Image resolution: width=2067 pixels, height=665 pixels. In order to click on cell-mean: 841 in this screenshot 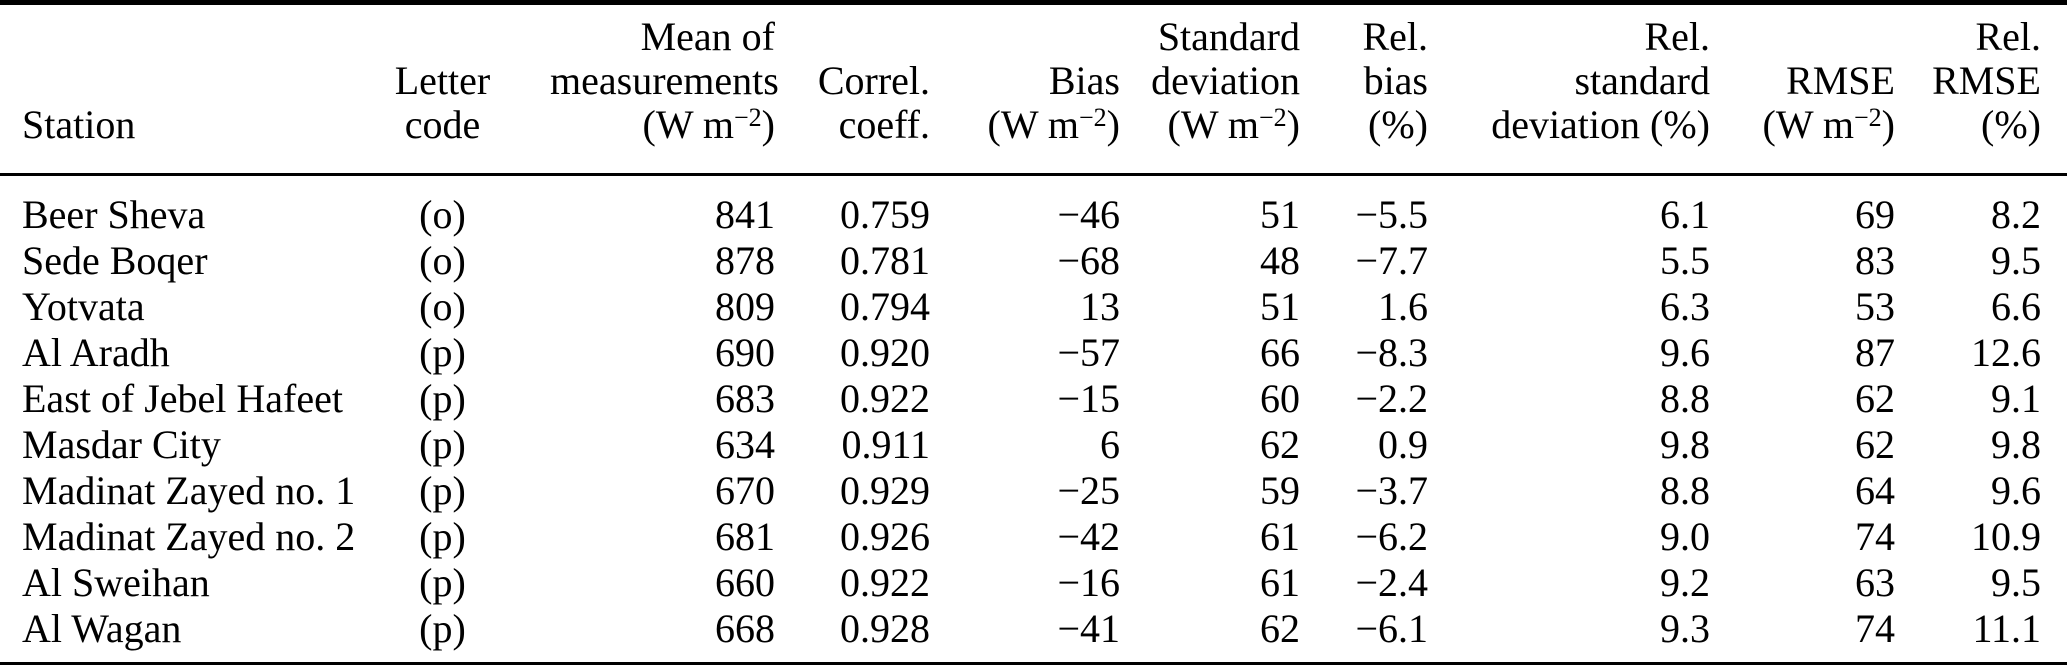, I will do `click(745, 214)`.